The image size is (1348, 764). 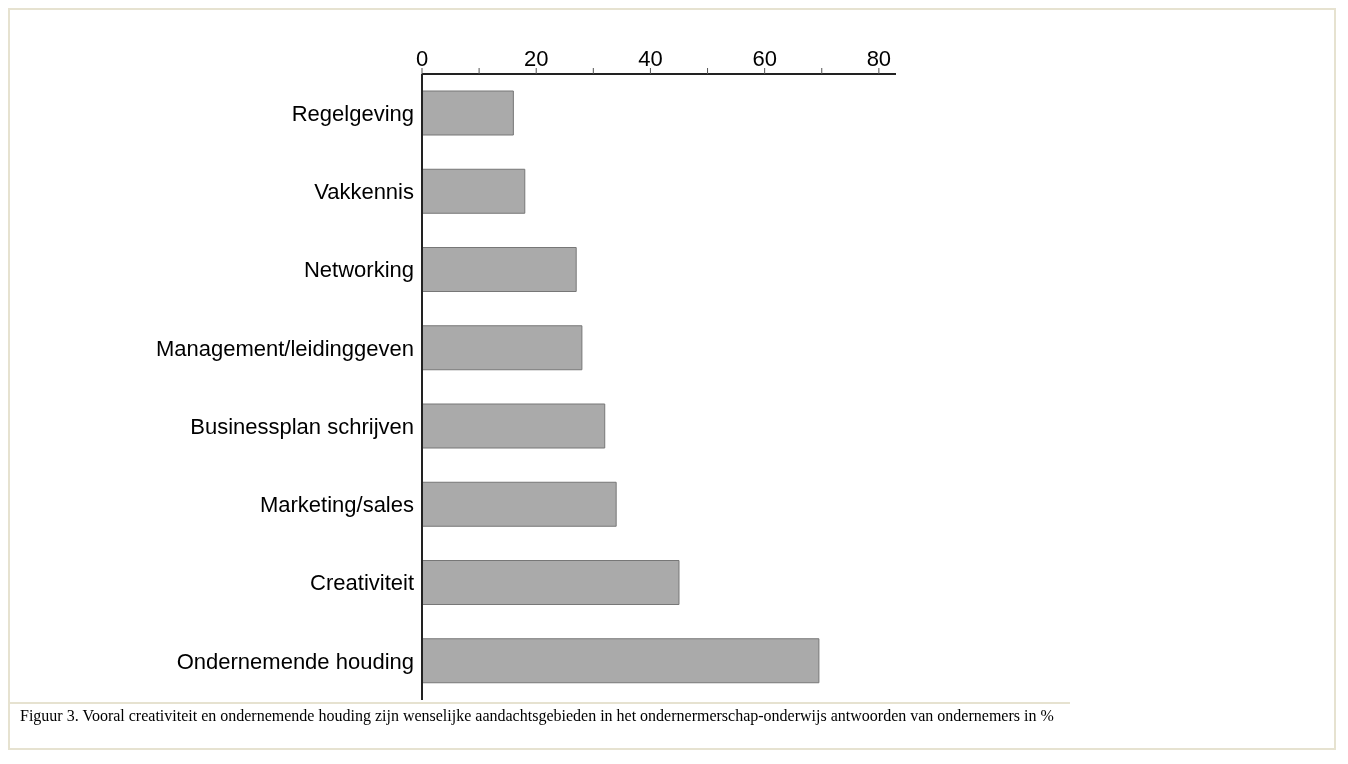 I want to click on y-tick-label: Networking, so click(x=358, y=270).